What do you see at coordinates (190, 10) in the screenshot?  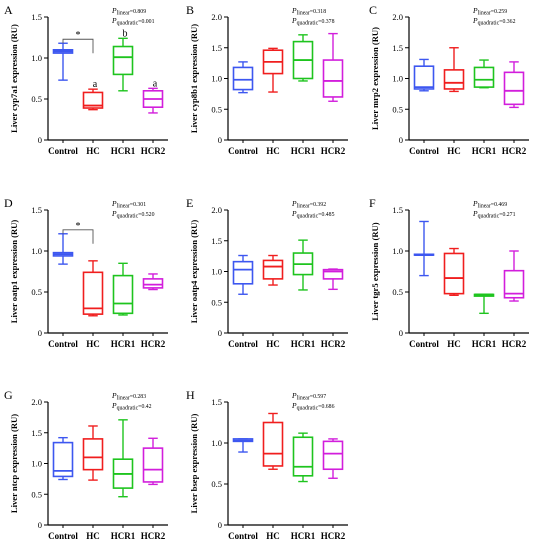 I see `panel-letter: B` at bounding box center [190, 10].